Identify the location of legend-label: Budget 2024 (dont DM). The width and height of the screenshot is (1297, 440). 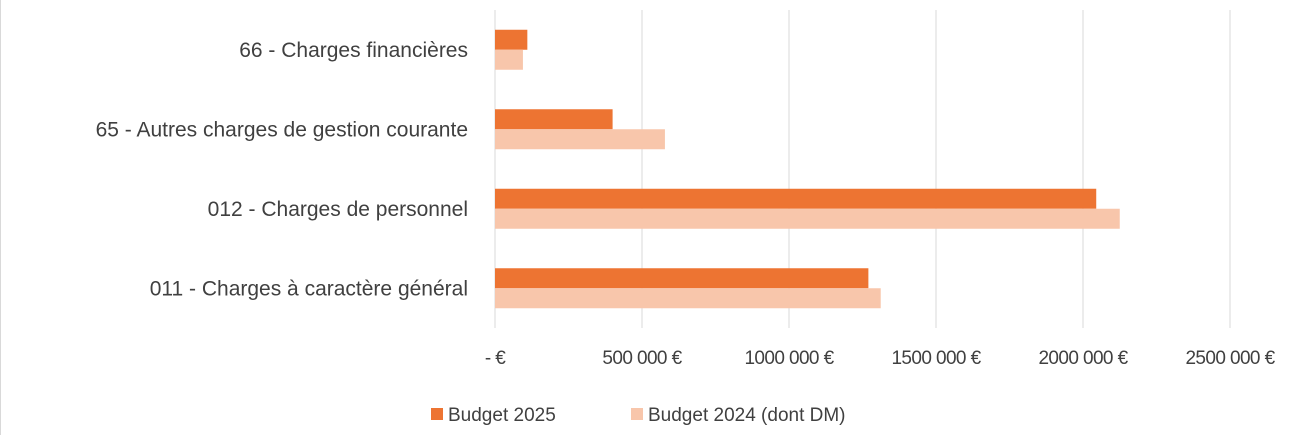
(747, 415).